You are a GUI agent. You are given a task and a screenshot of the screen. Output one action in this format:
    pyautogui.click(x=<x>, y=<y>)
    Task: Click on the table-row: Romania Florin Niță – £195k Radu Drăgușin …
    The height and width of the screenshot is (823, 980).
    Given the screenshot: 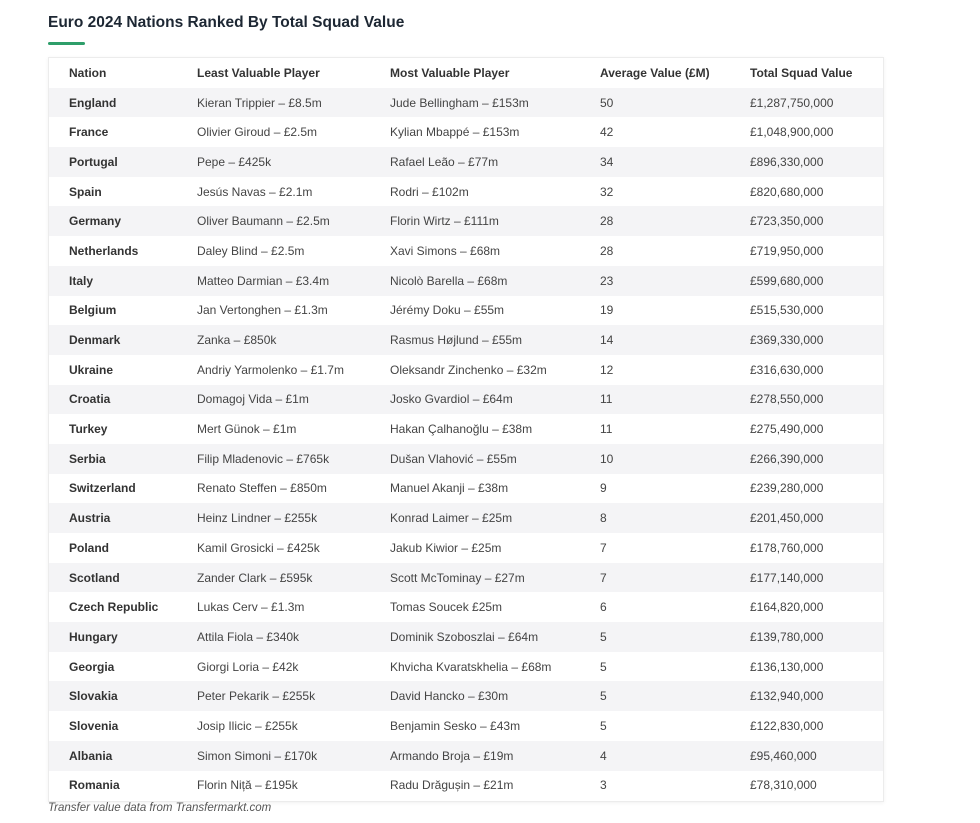 What is the action you would take?
    pyautogui.click(x=466, y=786)
    